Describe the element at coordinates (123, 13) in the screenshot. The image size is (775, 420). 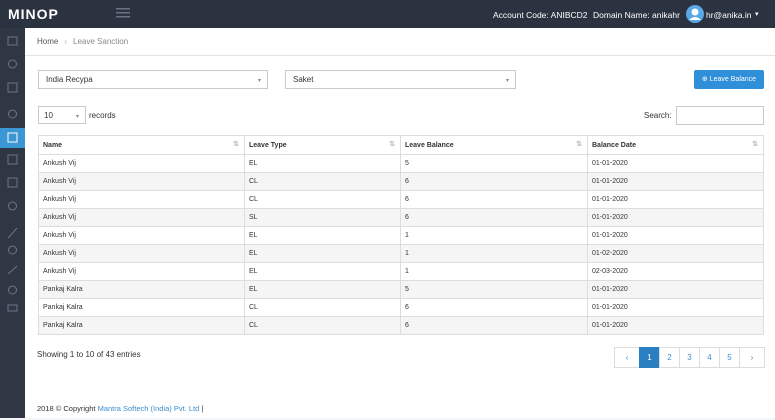
I see `menu-toggle` at that location.